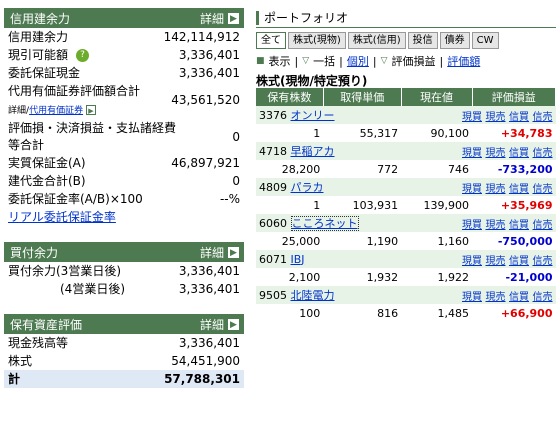  I want to click on cost-cell: 1,190, so click(362, 241).